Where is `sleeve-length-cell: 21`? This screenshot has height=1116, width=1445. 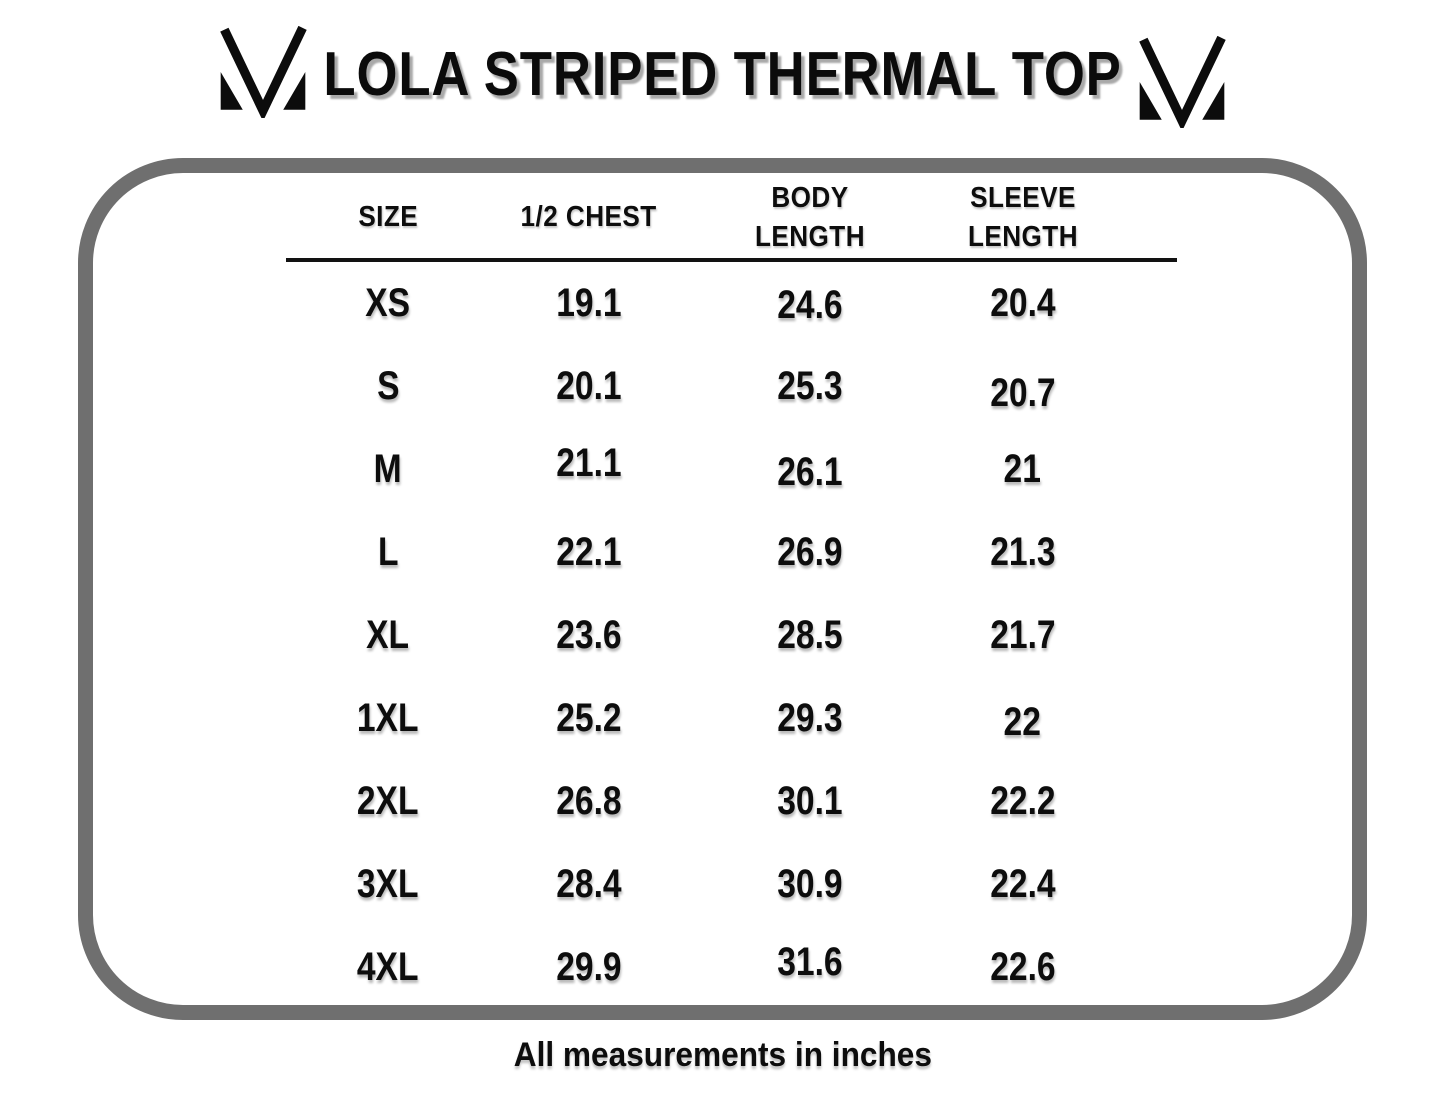 sleeve-length-cell: 21 is located at coordinates (1054, 469).